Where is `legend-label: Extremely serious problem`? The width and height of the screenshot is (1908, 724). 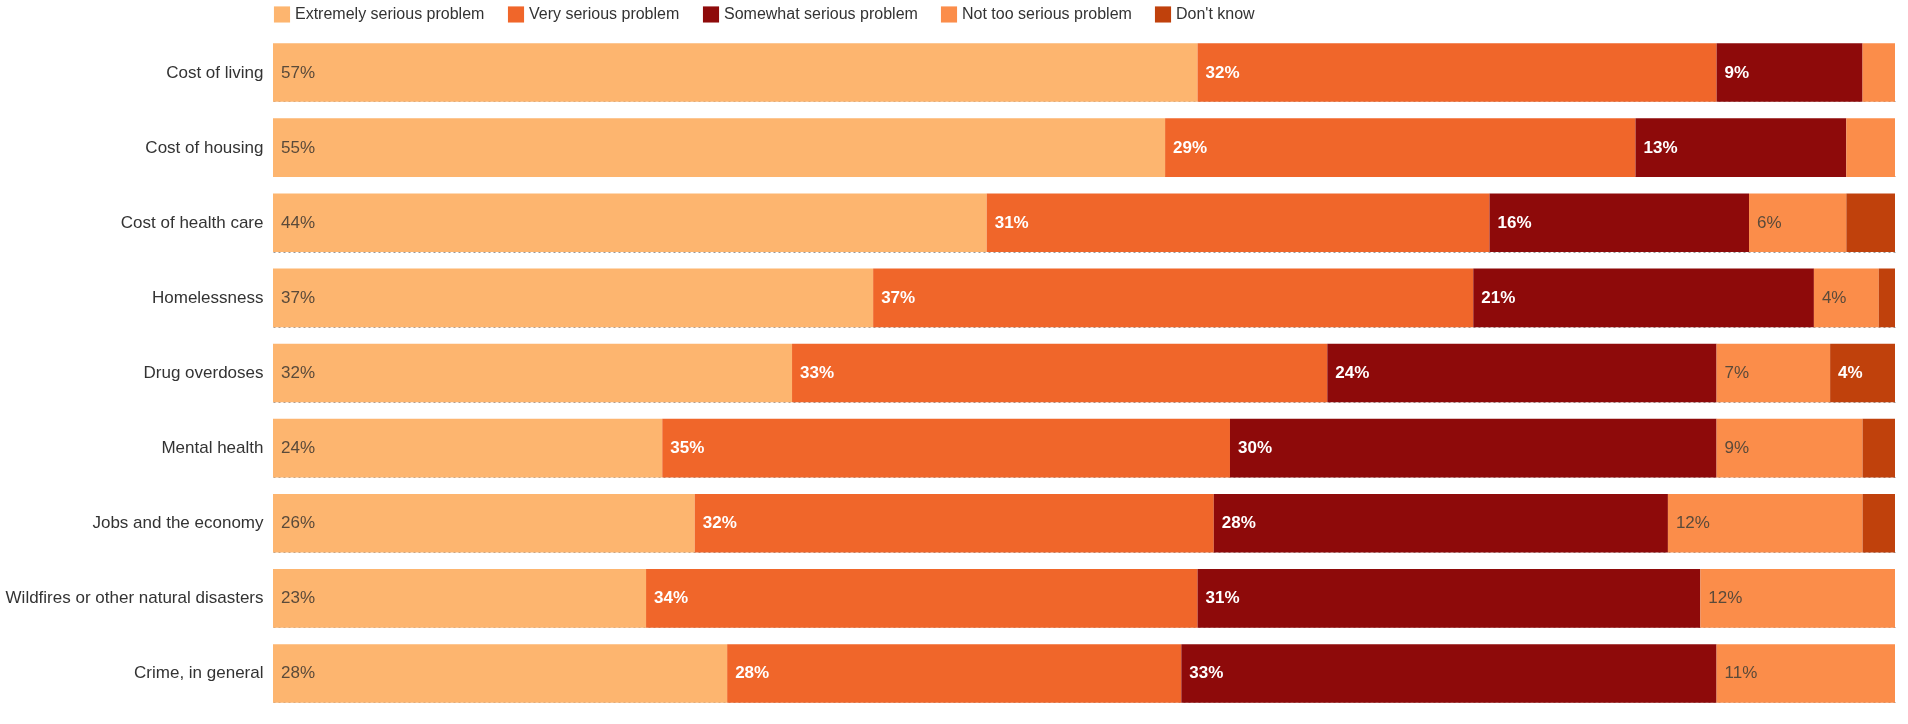
legend-label: Extremely serious problem is located at coordinates (390, 14).